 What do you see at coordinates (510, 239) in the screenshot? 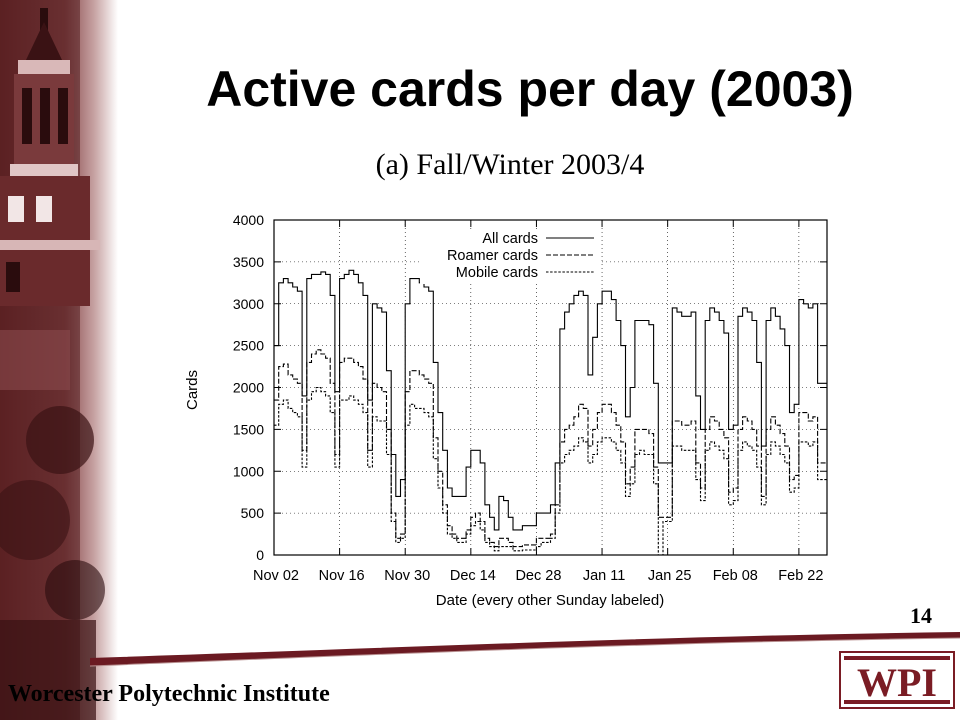
I see `legend-label: All cards` at bounding box center [510, 239].